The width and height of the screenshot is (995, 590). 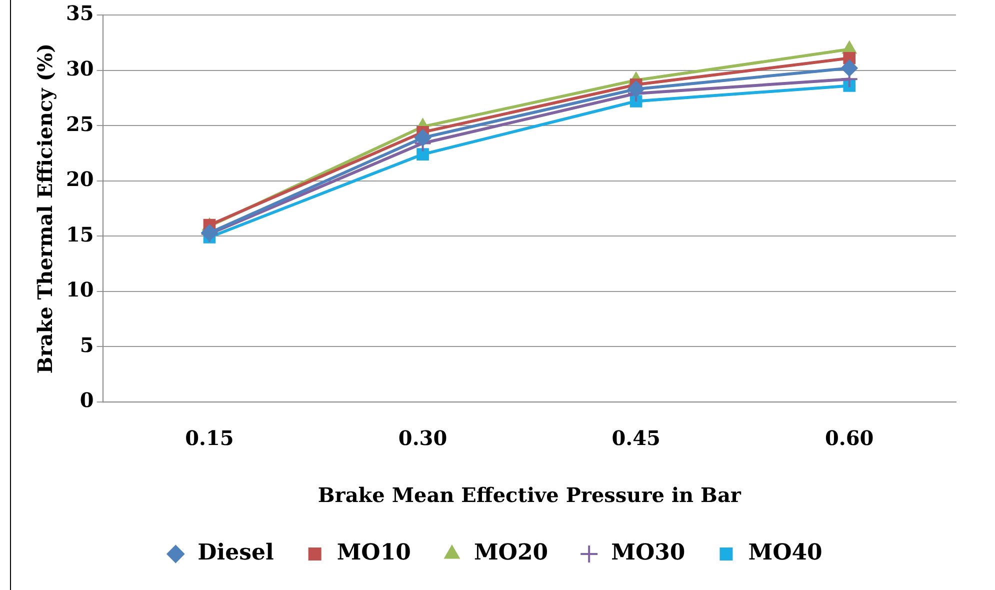 What do you see at coordinates (80, 179) in the screenshot?
I see `y-tick-label: 20` at bounding box center [80, 179].